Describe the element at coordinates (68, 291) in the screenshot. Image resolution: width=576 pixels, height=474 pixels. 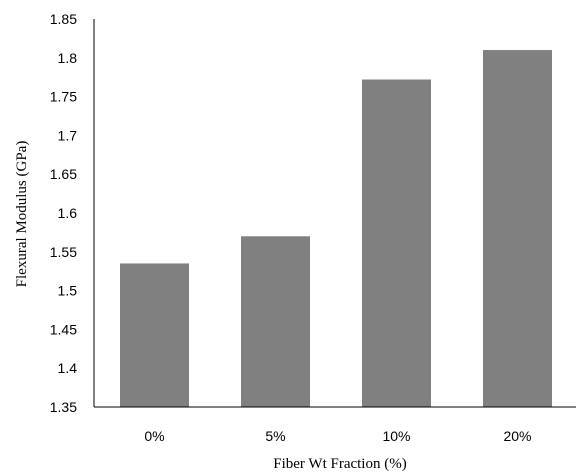
I see `y-tick-label: 1.5` at that location.